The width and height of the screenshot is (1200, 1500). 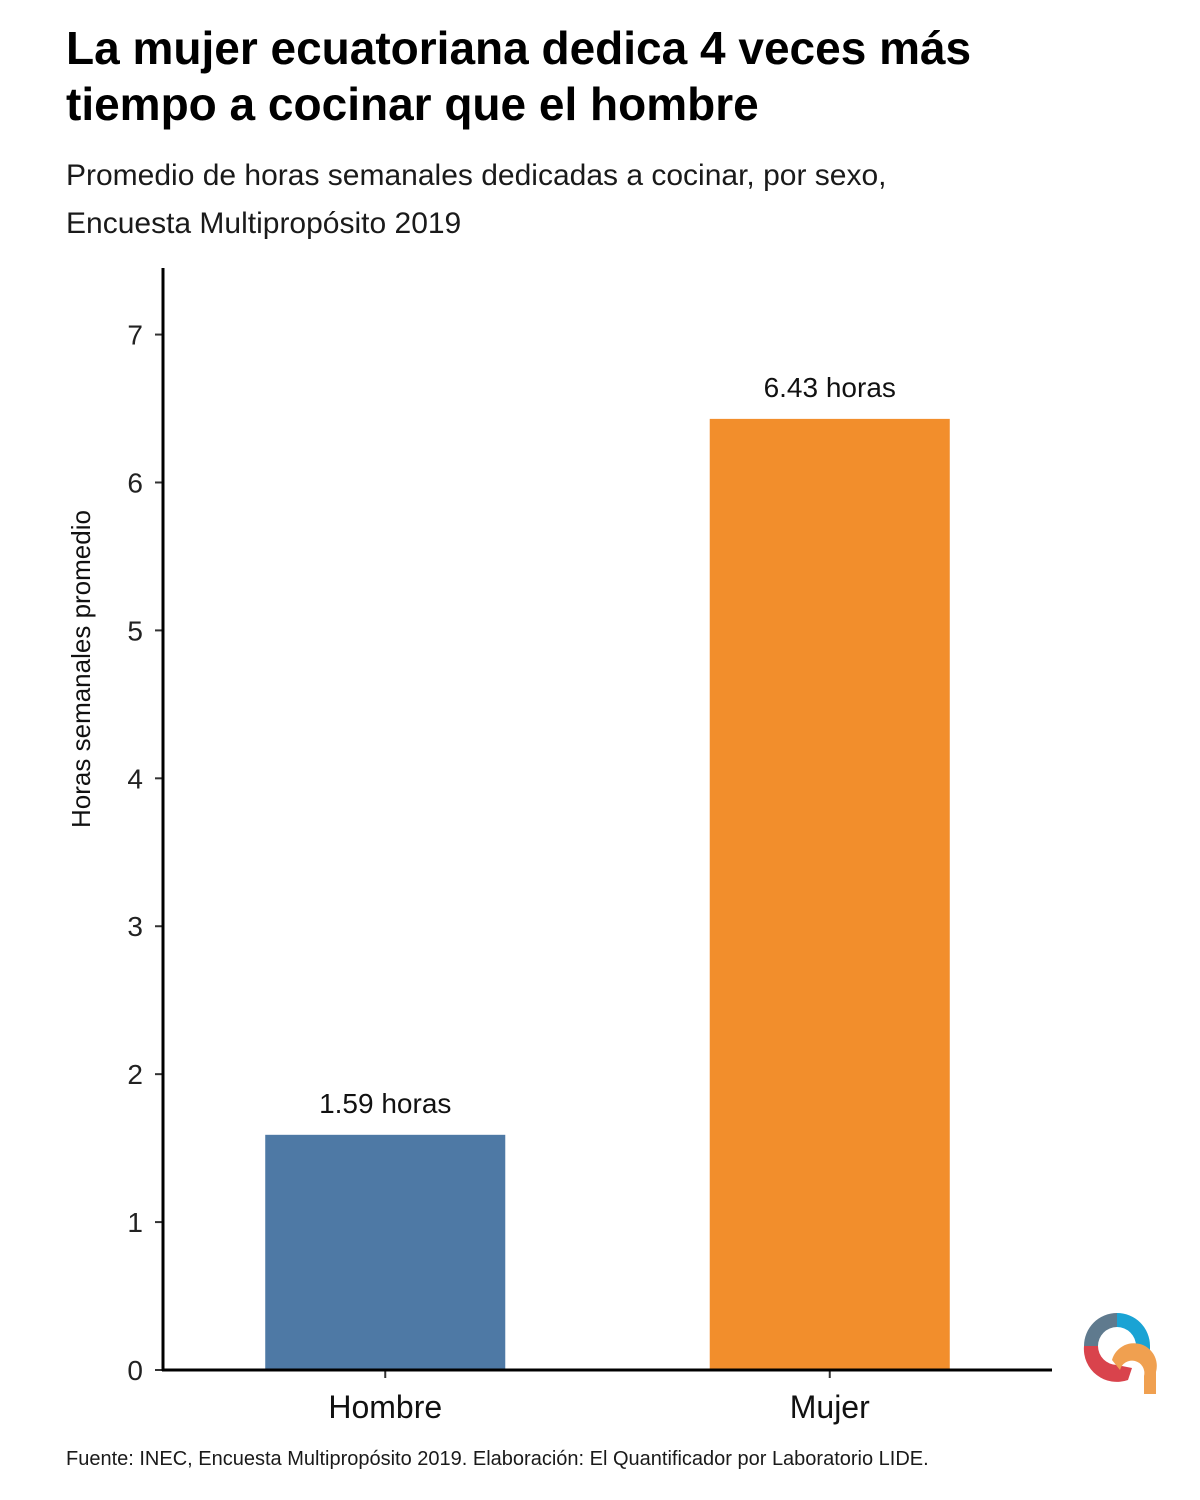 I want to click on y-tick-label: 0, so click(x=135, y=1370).